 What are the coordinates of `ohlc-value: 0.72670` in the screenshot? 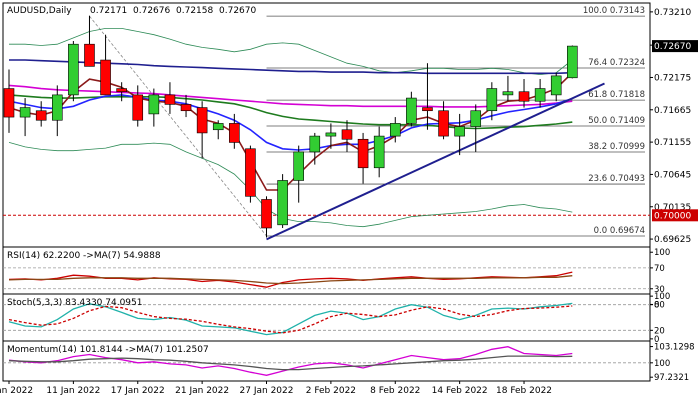 It's located at (237, 11).